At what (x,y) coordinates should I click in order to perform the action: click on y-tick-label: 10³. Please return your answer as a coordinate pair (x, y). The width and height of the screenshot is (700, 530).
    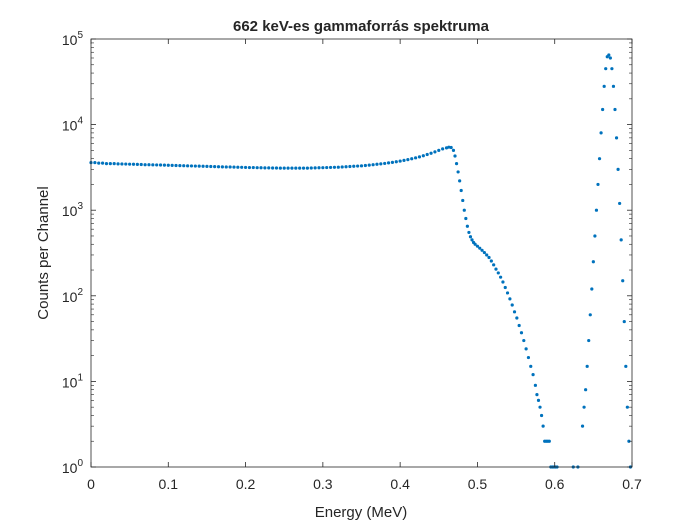
    Looking at the image, I should click on (73, 210).